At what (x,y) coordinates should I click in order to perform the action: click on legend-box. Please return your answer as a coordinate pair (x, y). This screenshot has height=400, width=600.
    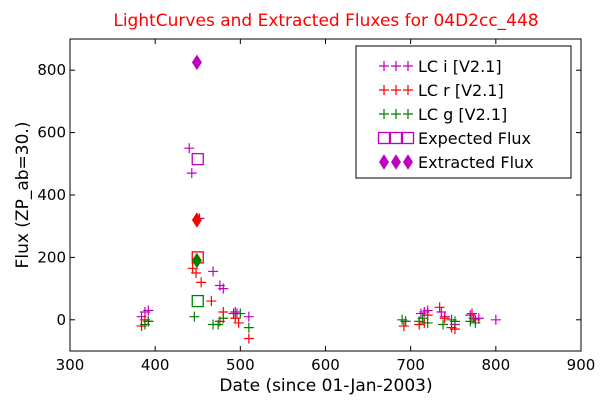
    Looking at the image, I should click on (463, 112).